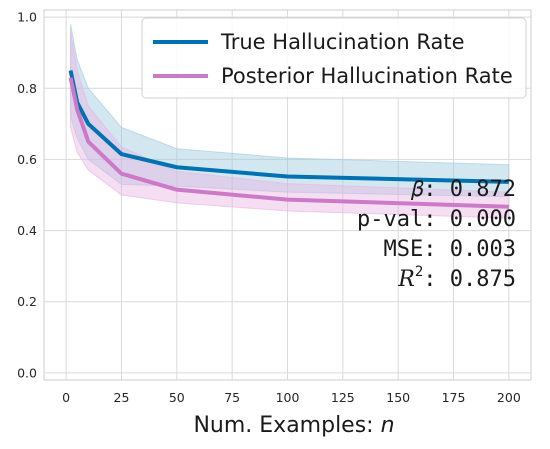 This screenshot has width=550, height=449. Describe the element at coordinates (436, 219) in the screenshot. I see `pval-stat: p-val: 0.000` at that location.